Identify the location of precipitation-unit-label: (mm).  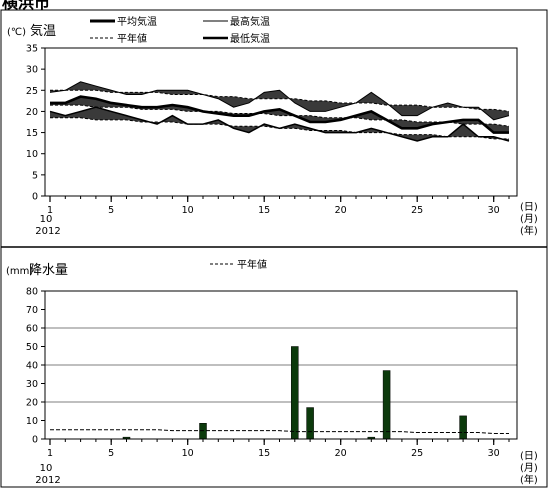
(19, 271).